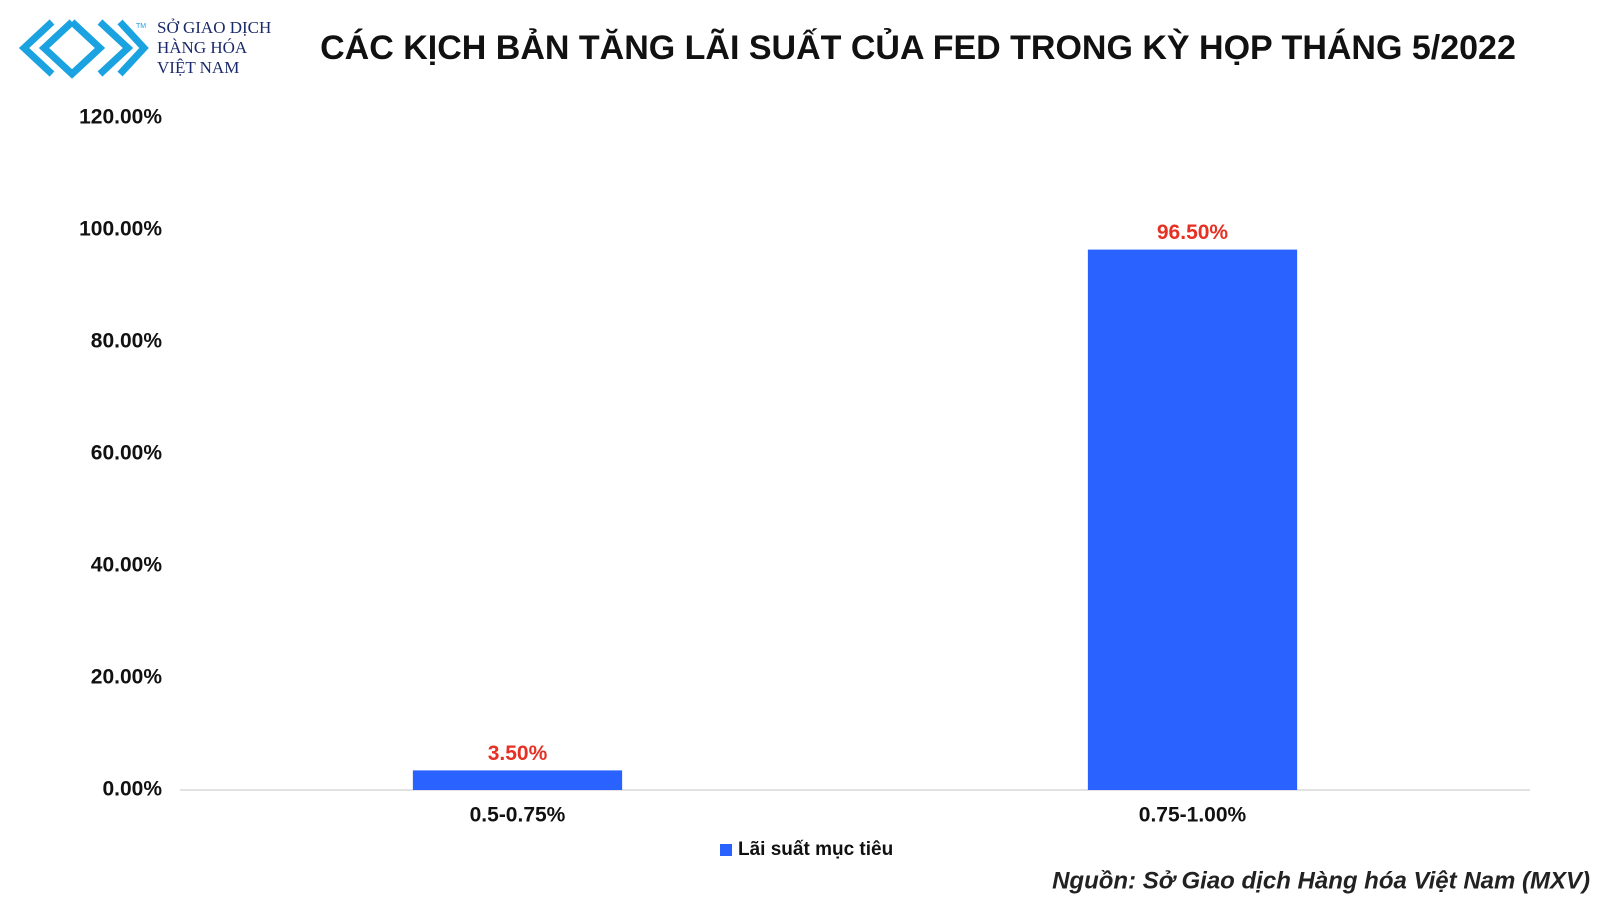  I want to click on y-tick-label: 20.00%, so click(127, 677).